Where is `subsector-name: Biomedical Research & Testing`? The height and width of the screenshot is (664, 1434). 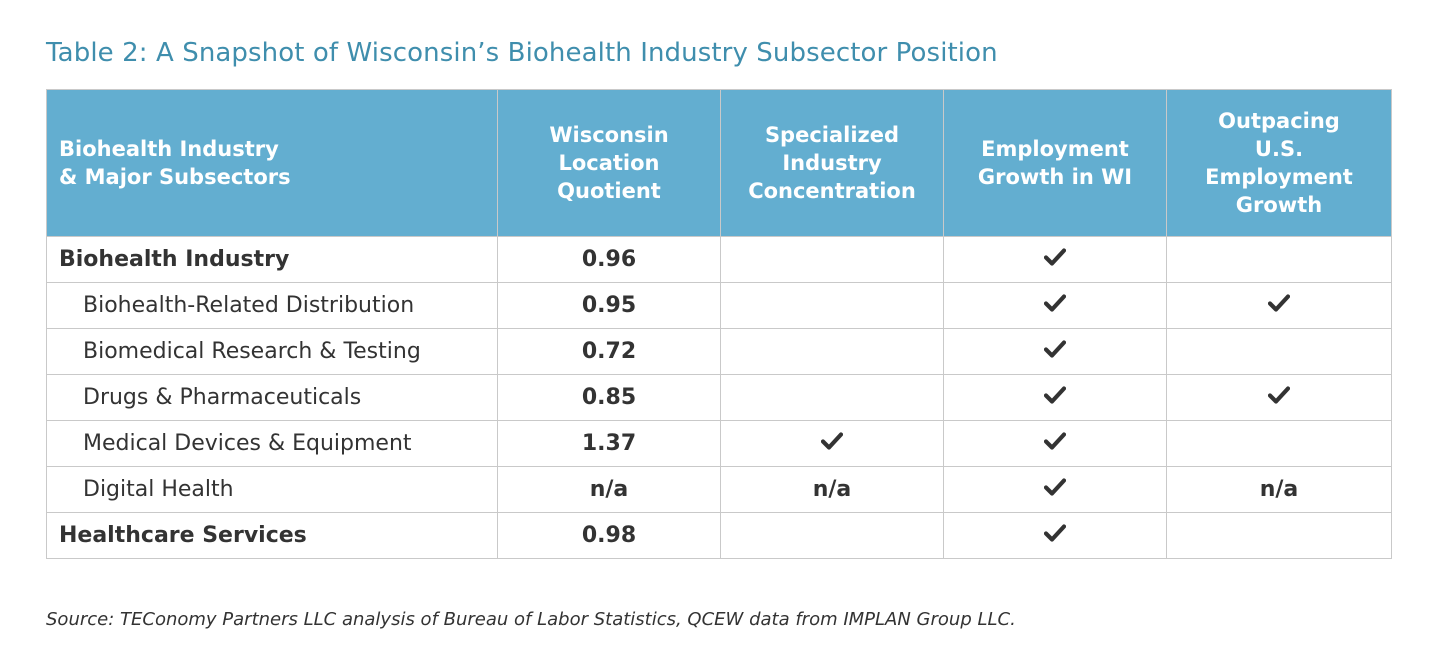 subsector-name: Biomedical Research & Testing is located at coordinates (272, 351).